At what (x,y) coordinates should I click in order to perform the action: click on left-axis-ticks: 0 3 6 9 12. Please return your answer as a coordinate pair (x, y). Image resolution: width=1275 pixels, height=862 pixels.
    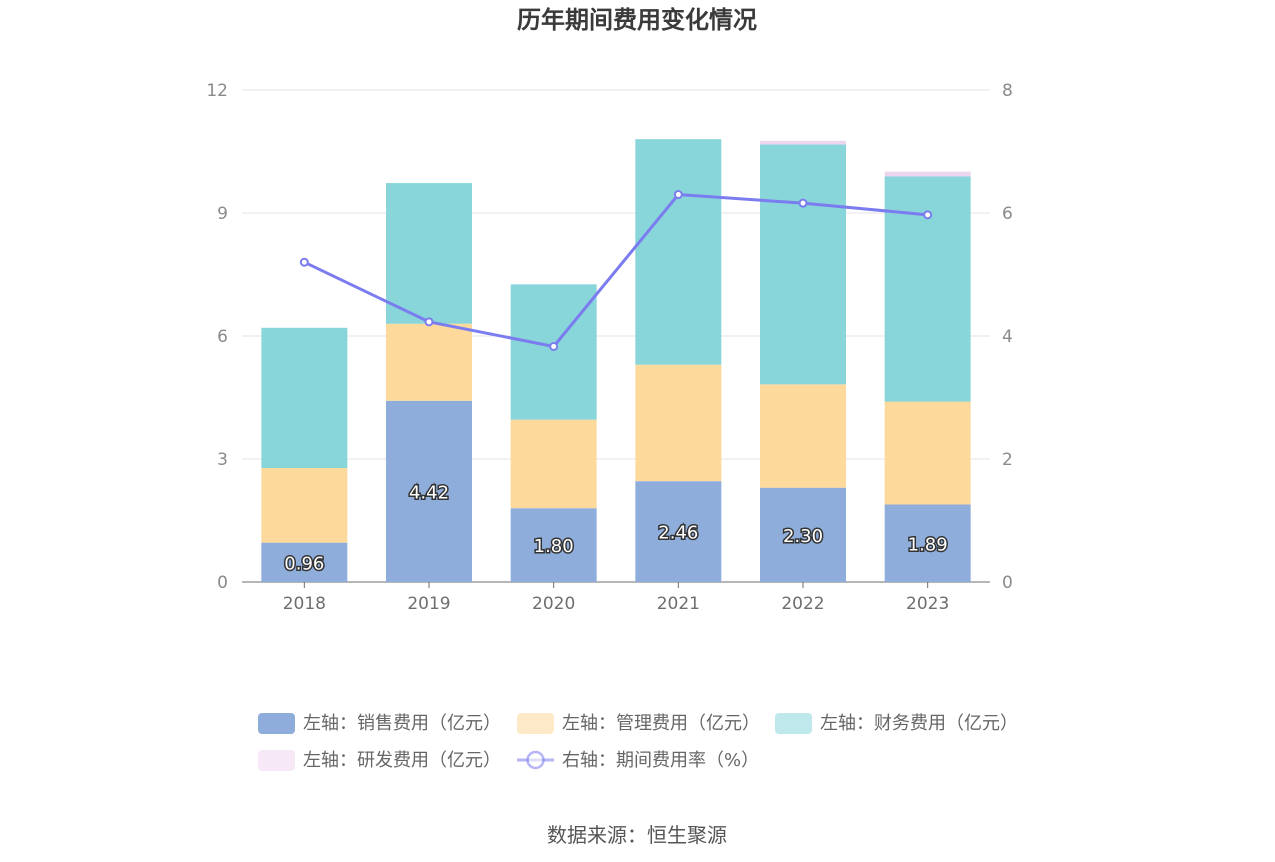
    Looking at the image, I should click on (217, 337).